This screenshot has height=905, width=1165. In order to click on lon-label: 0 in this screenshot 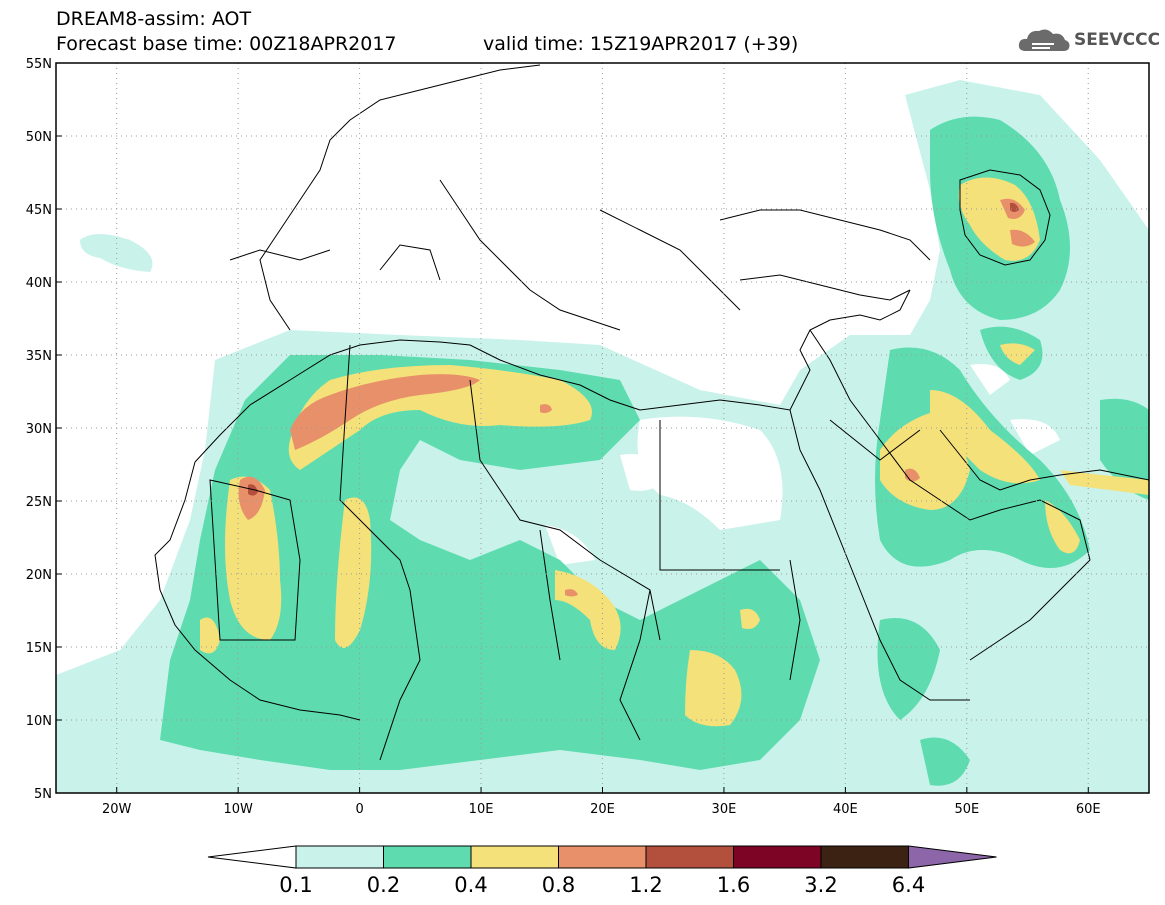, I will do `click(359, 809)`.